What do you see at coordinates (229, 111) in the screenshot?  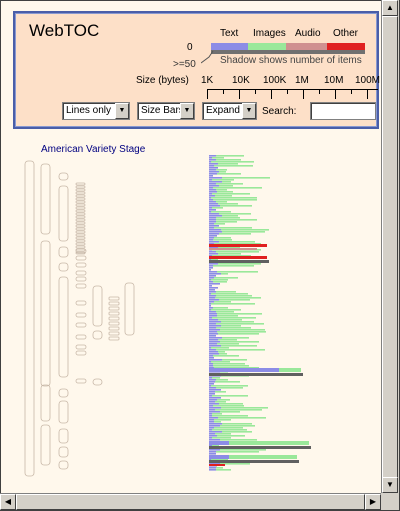 I see `expand-mode-select: Expand ▼` at bounding box center [229, 111].